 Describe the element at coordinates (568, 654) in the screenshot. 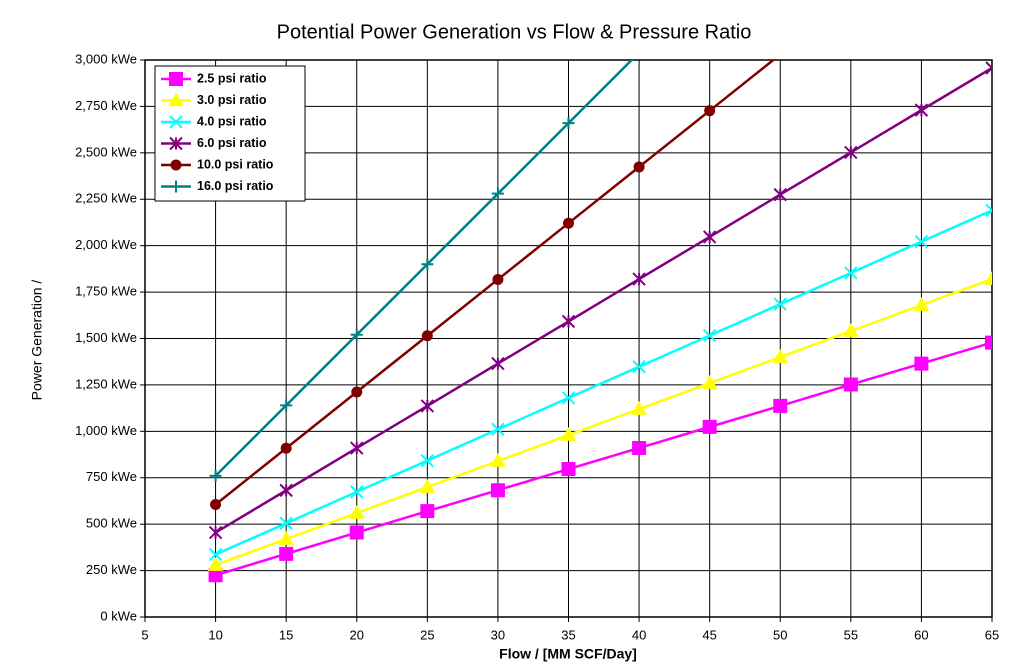

I see `x-axis-label: Flow / [MM SCF/Day]` at that location.